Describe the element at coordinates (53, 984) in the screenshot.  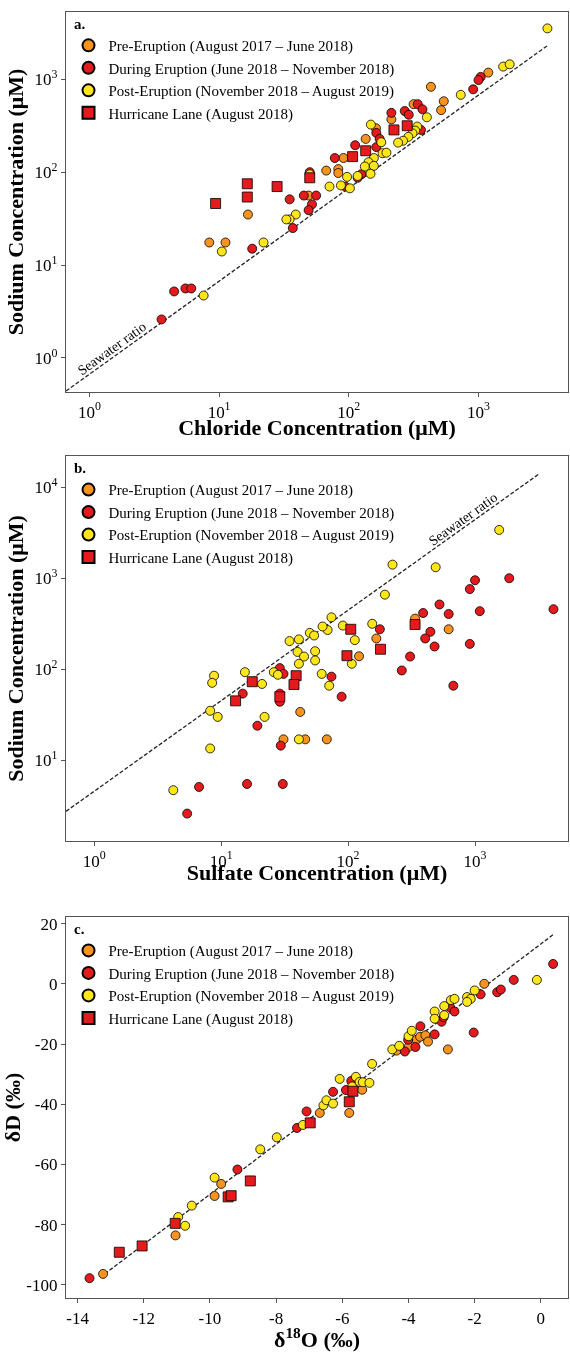
I see `y-tick-label: 0` at that location.